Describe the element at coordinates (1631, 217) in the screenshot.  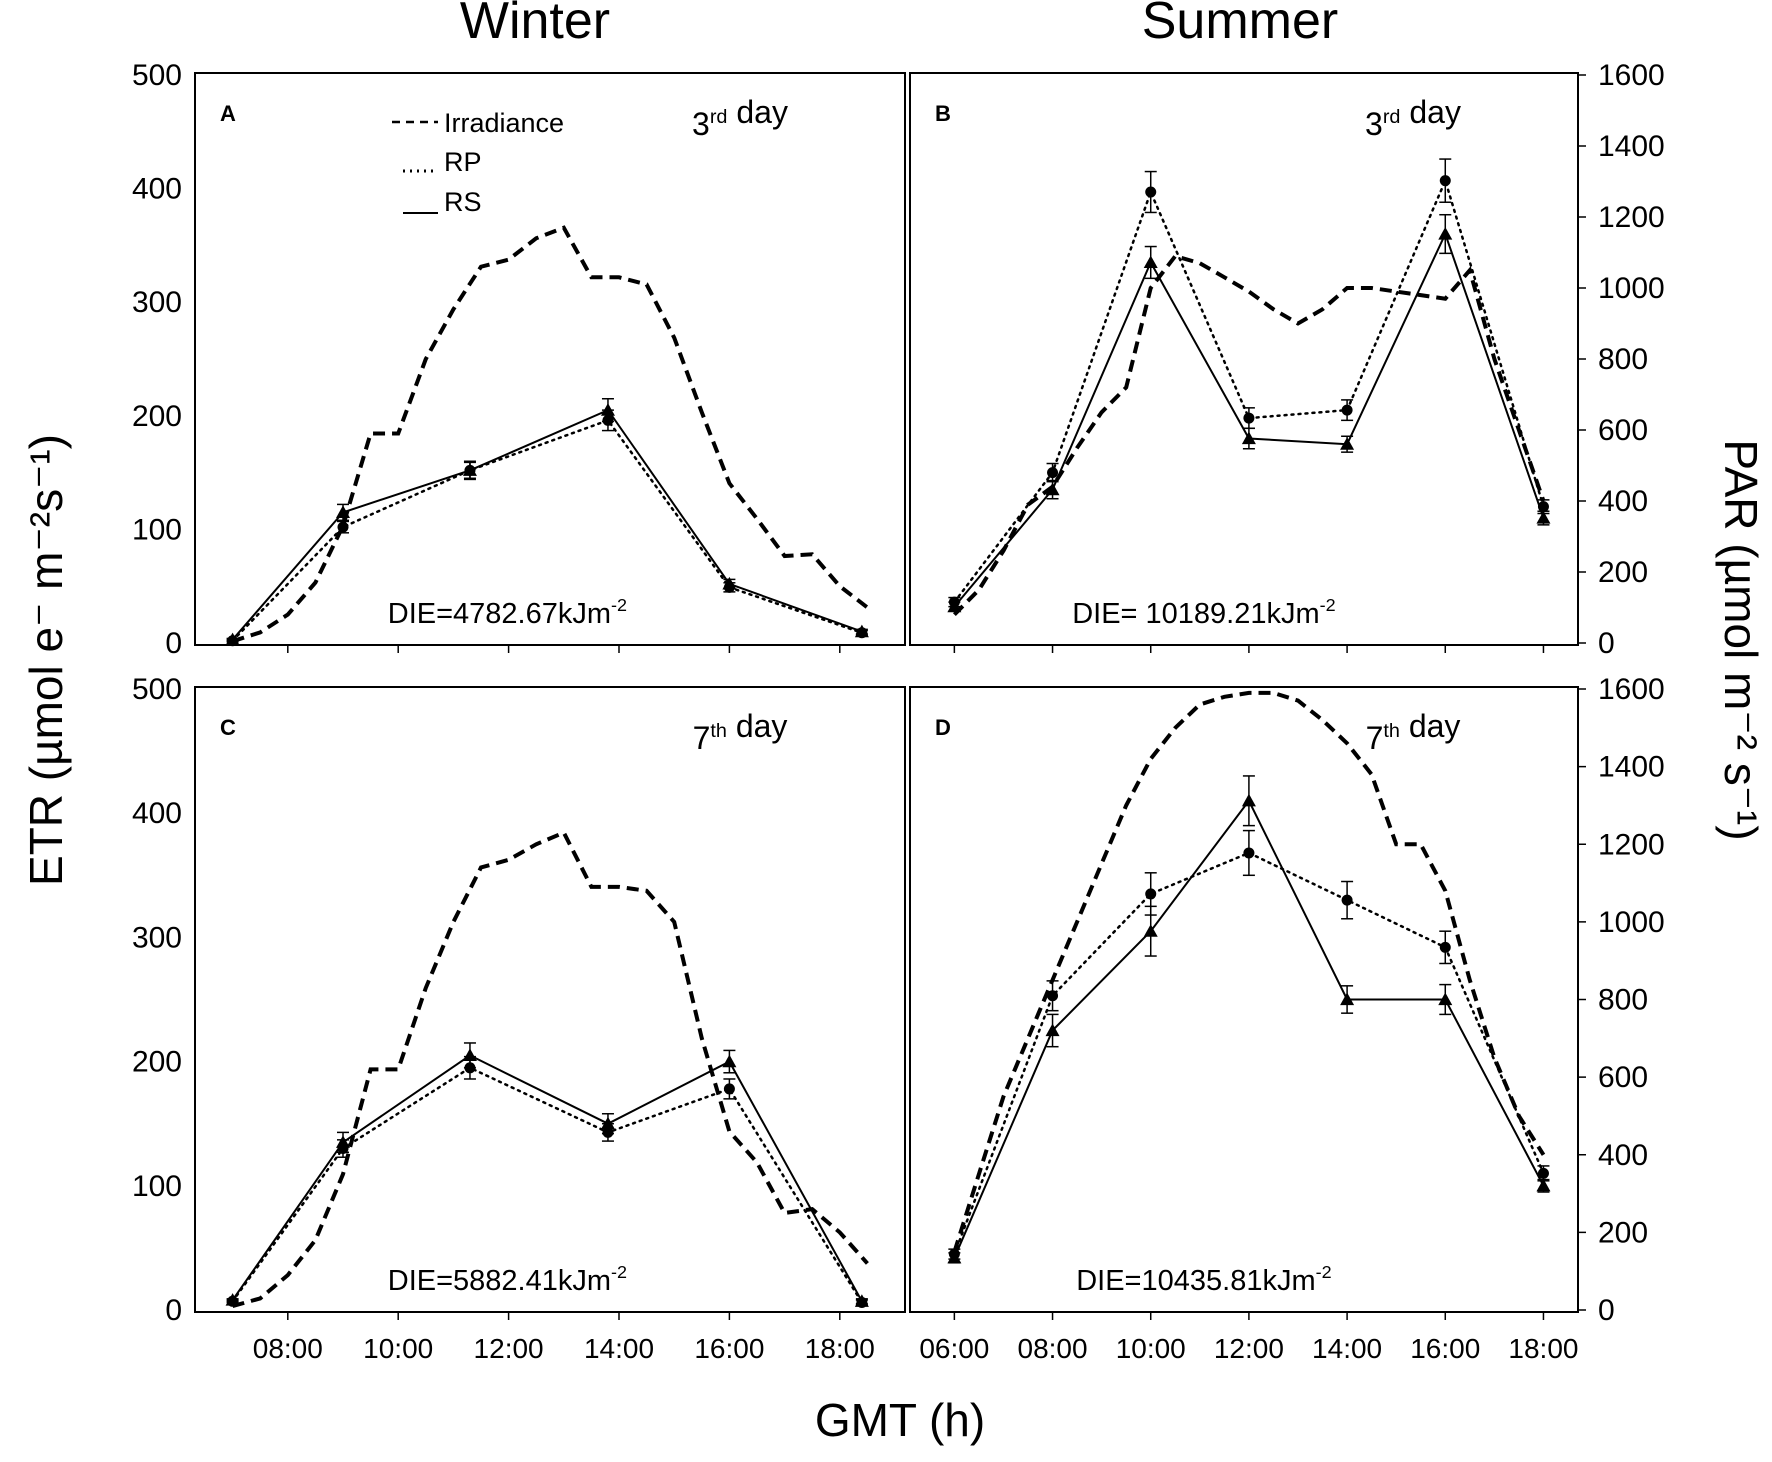
I see `panel-b-y2tick-label: 1200` at that location.